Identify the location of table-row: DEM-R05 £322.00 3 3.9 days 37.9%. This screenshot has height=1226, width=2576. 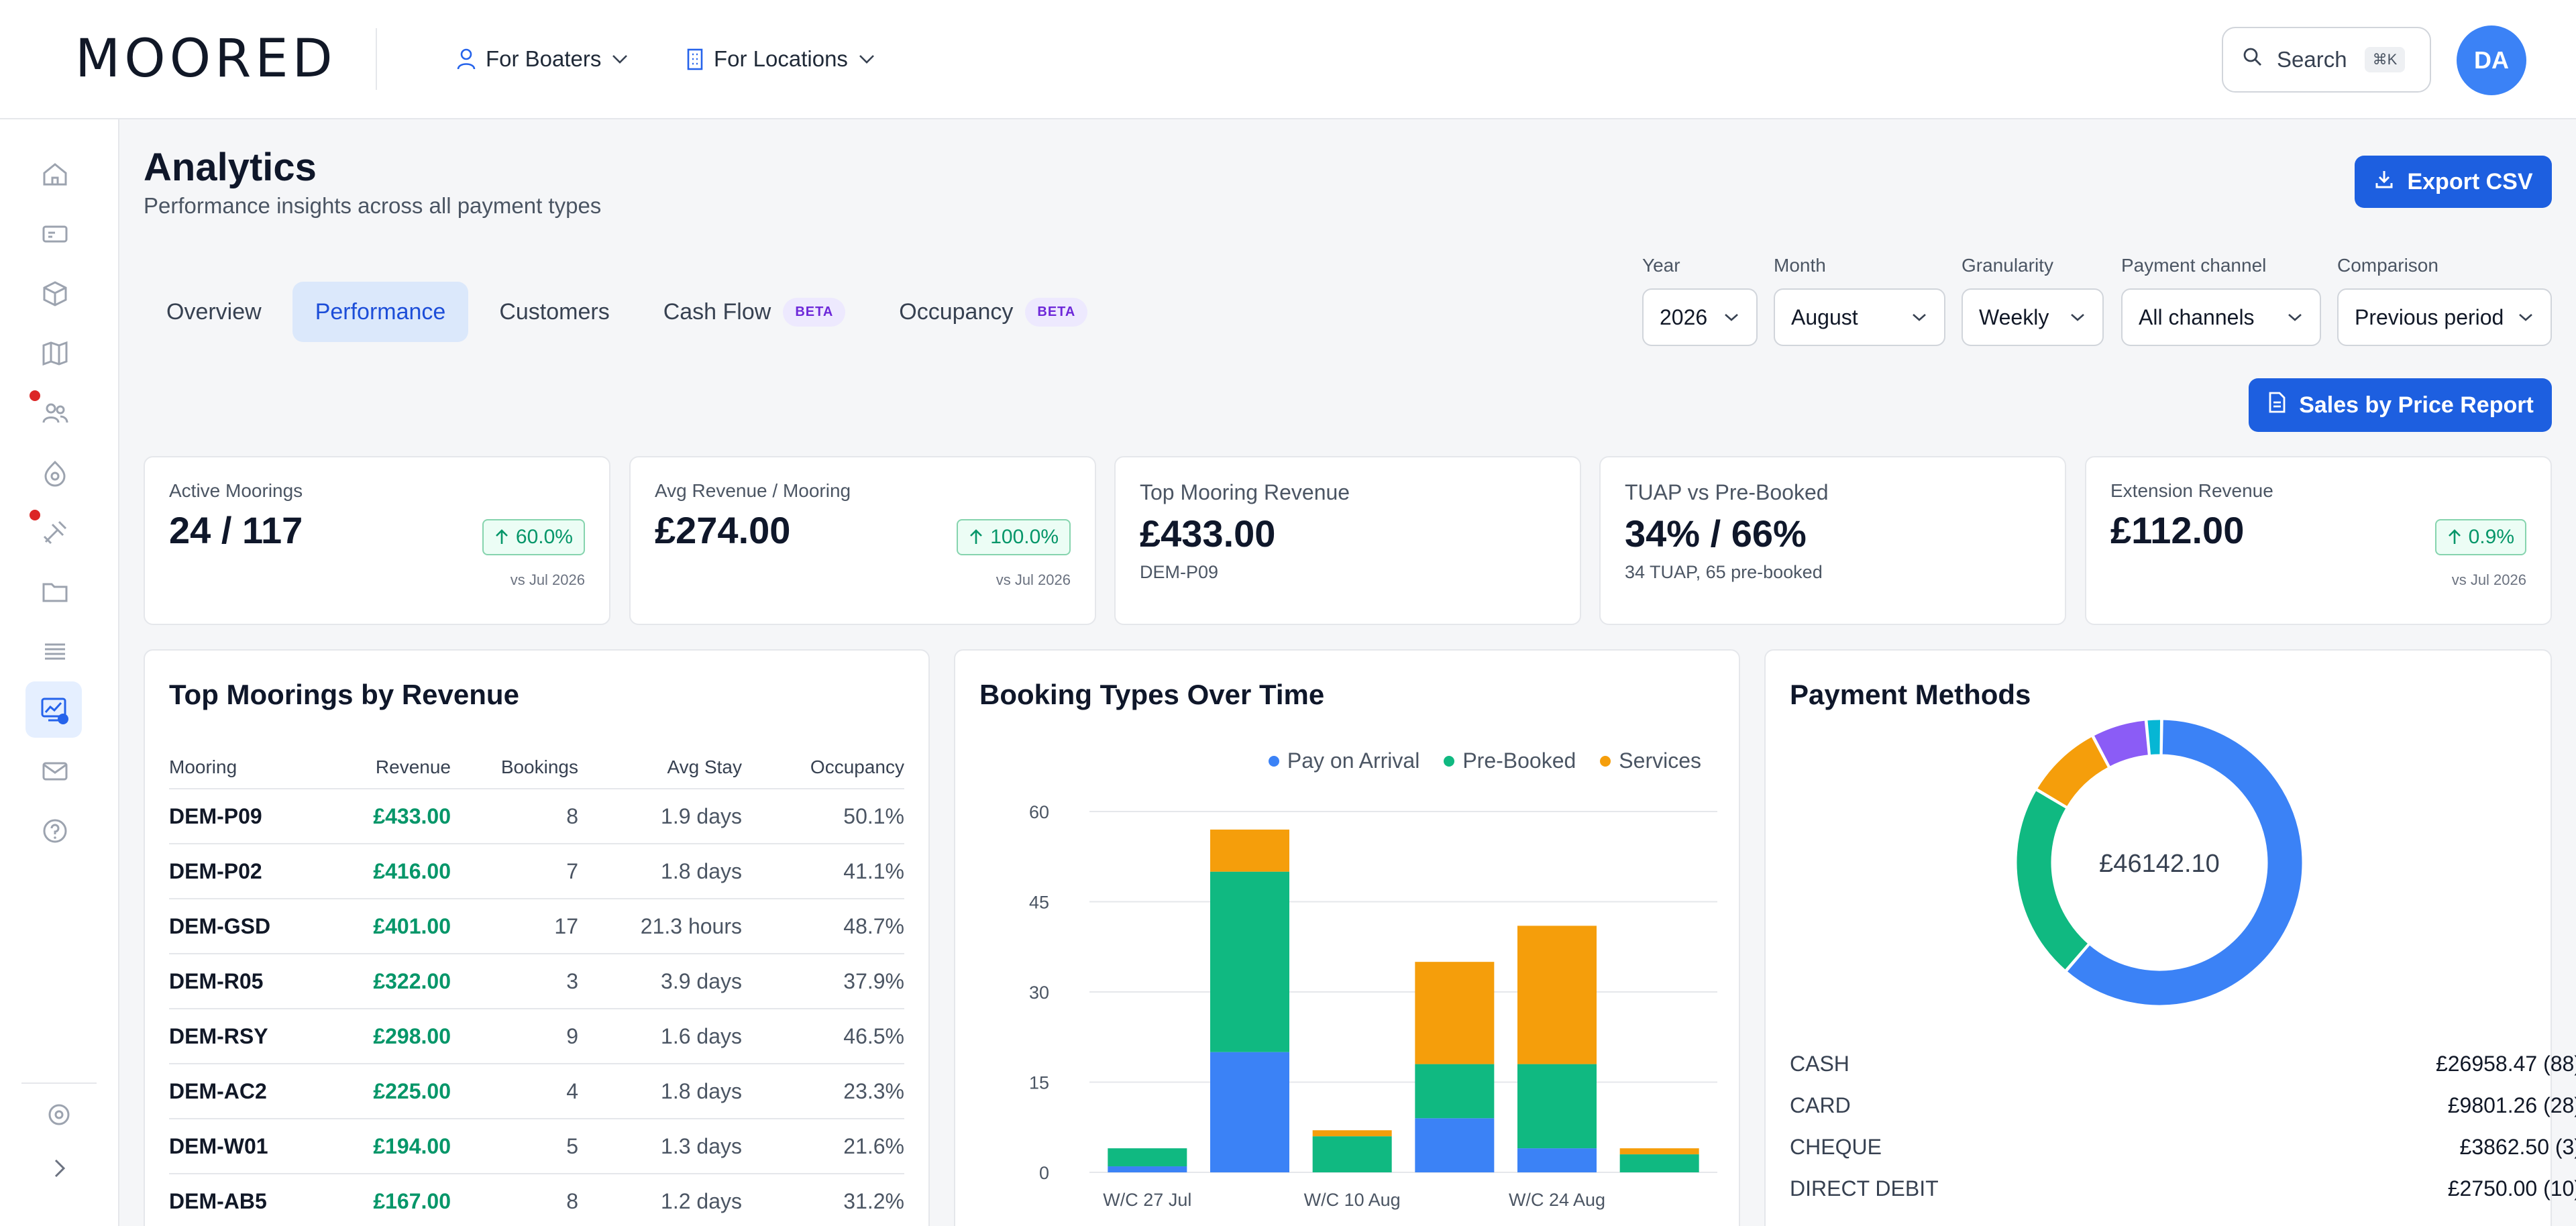
(536, 981).